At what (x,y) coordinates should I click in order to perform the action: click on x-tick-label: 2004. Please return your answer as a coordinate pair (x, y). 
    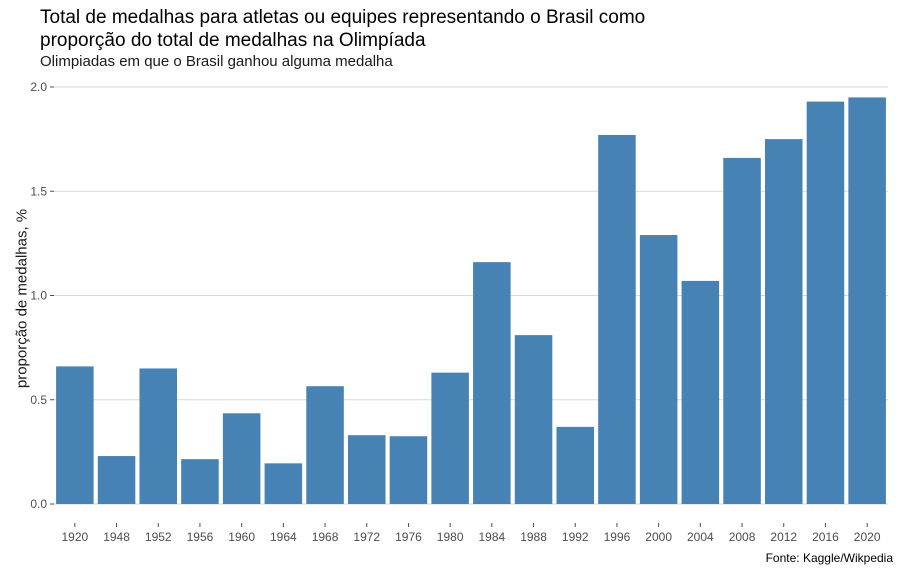
    Looking at the image, I should click on (700, 537).